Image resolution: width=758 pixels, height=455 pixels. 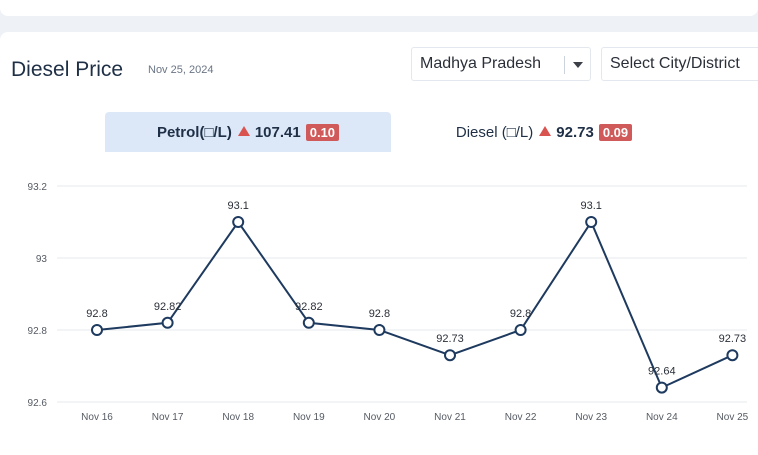 I want to click on x-tick-label: Nov 20, so click(x=380, y=417).